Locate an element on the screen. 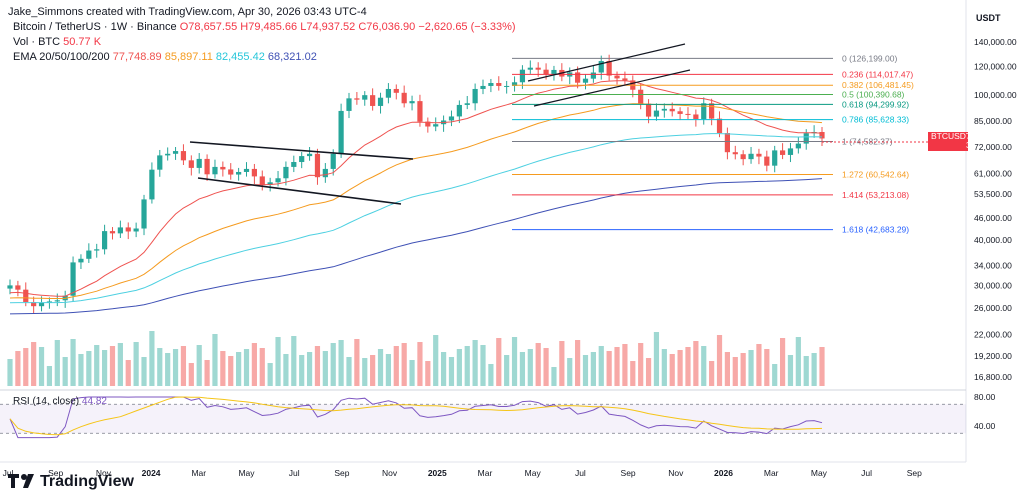  ohlc-close: C76,036.90 is located at coordinates (387, 27).